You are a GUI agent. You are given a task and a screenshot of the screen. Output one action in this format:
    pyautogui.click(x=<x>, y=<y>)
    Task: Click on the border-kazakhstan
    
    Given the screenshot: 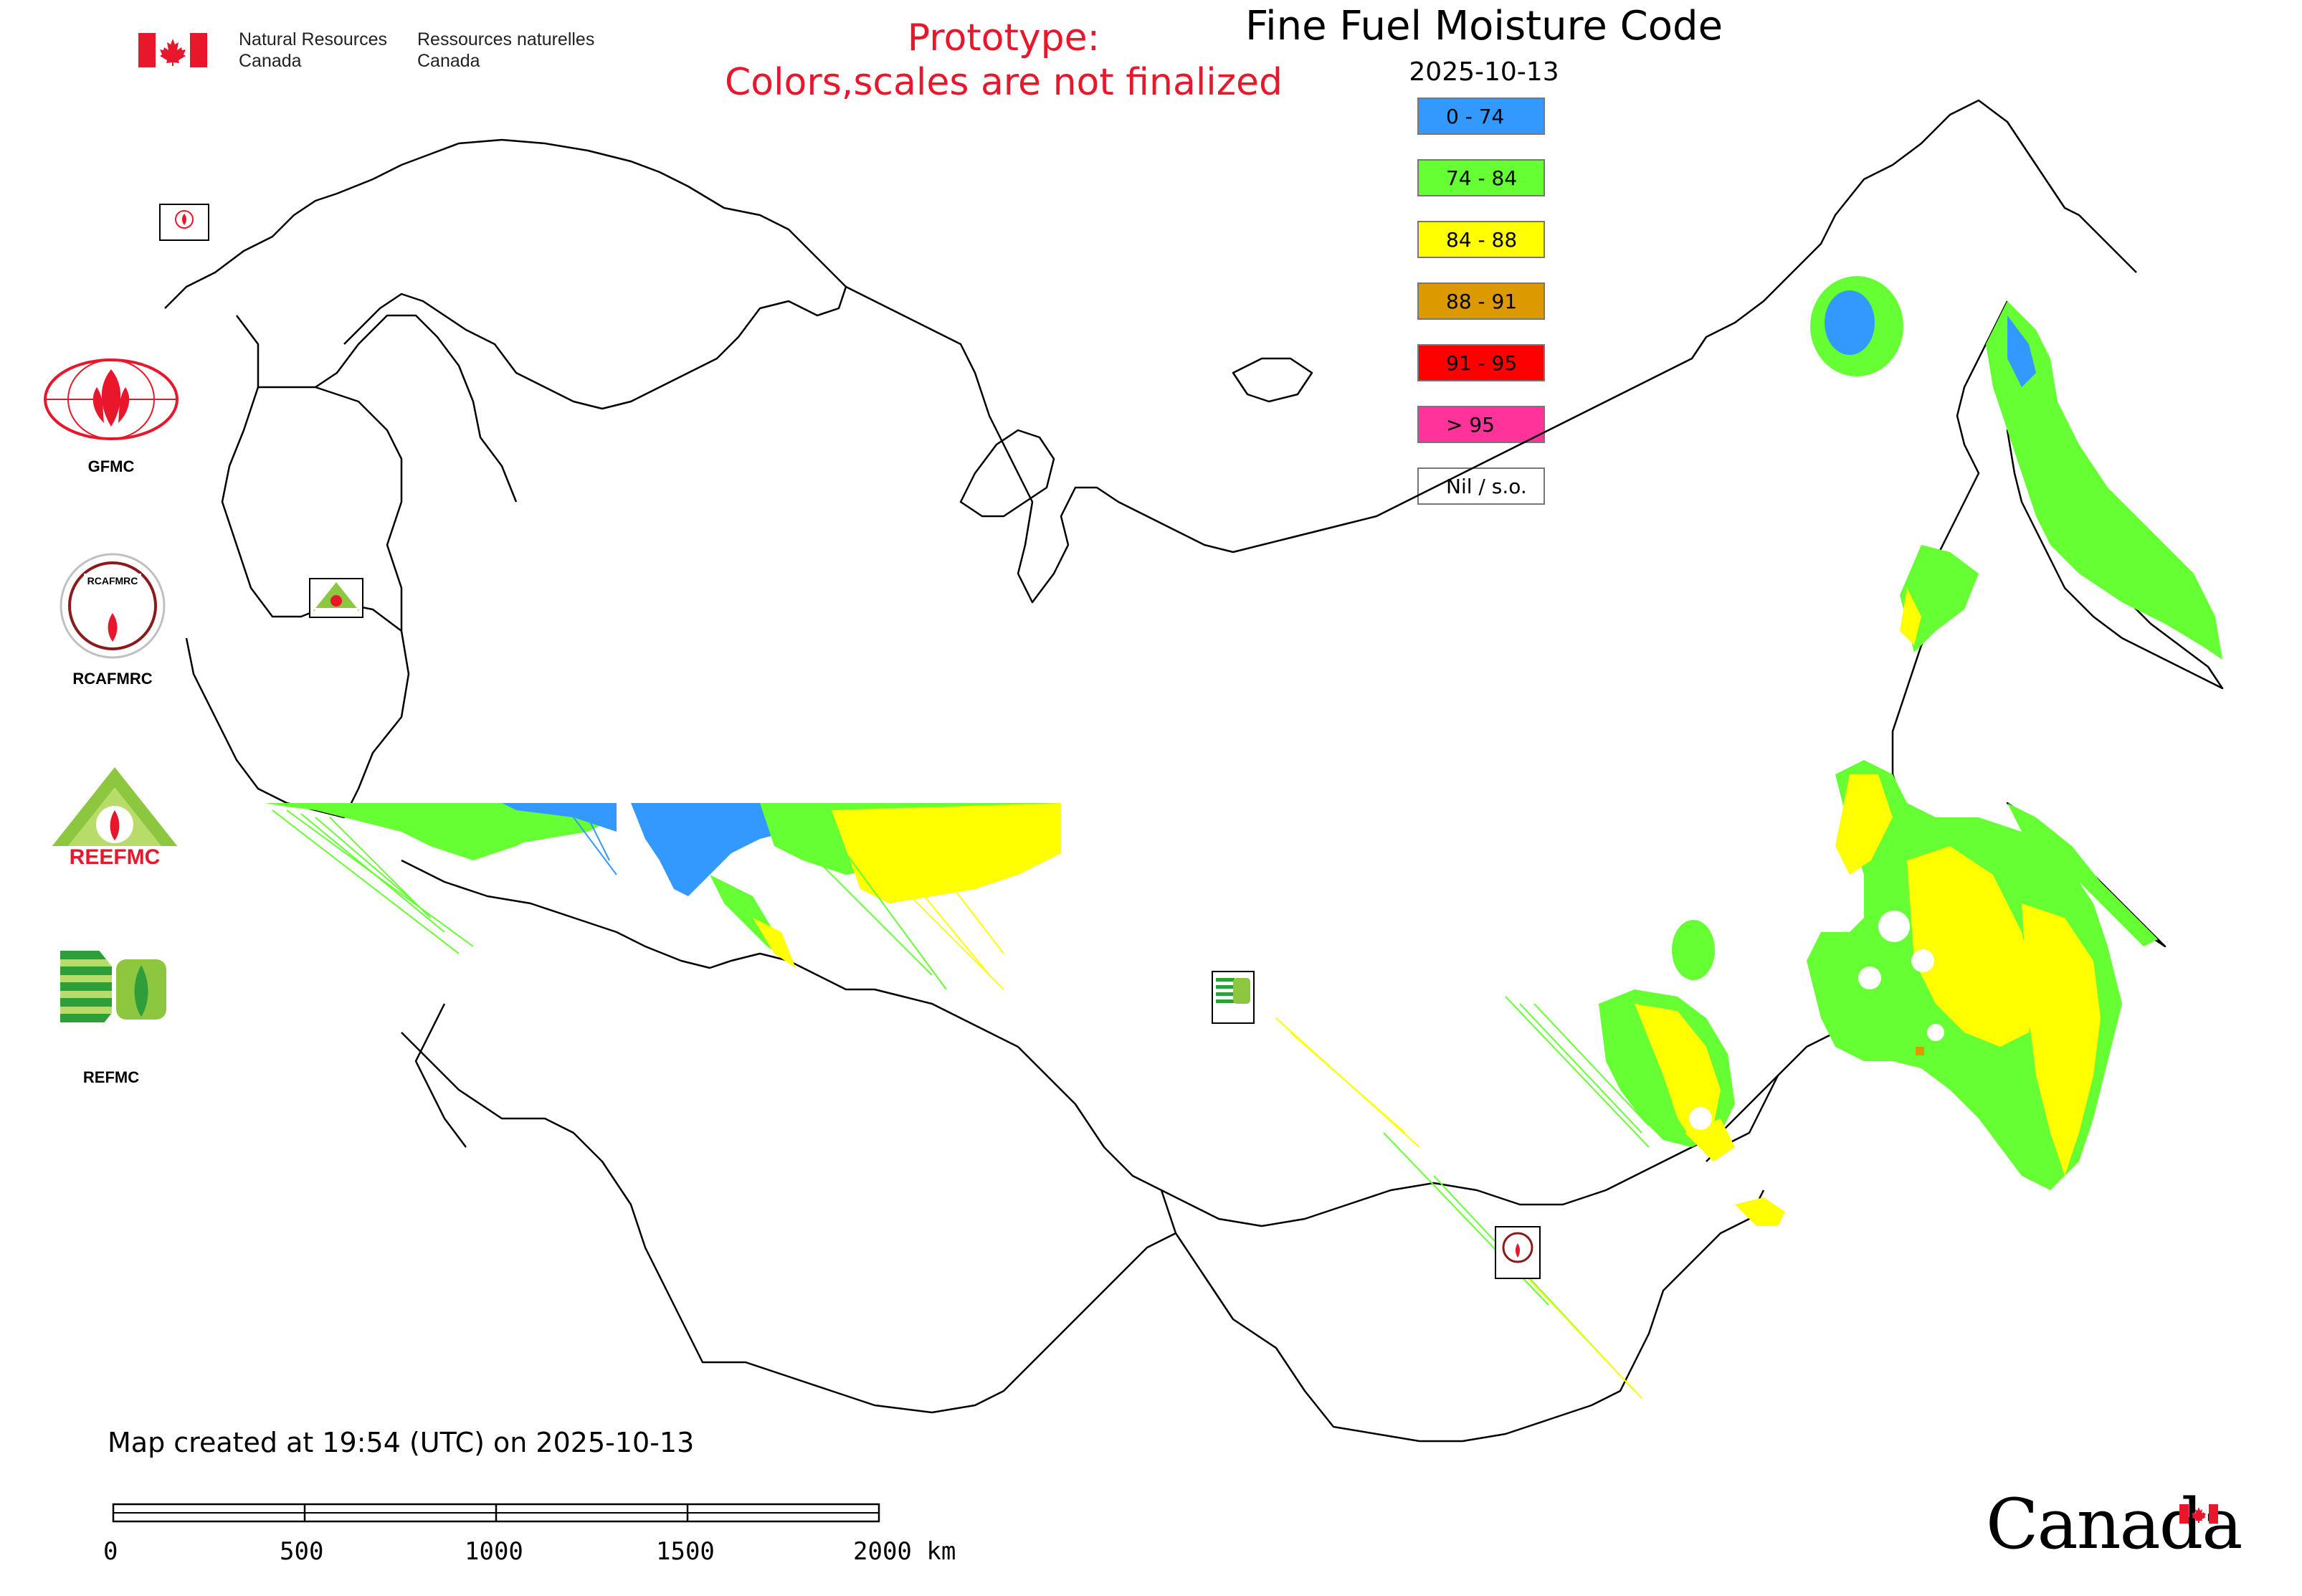 What is the action you would take?
    pyautogui.click(x=788, y=1223)
    